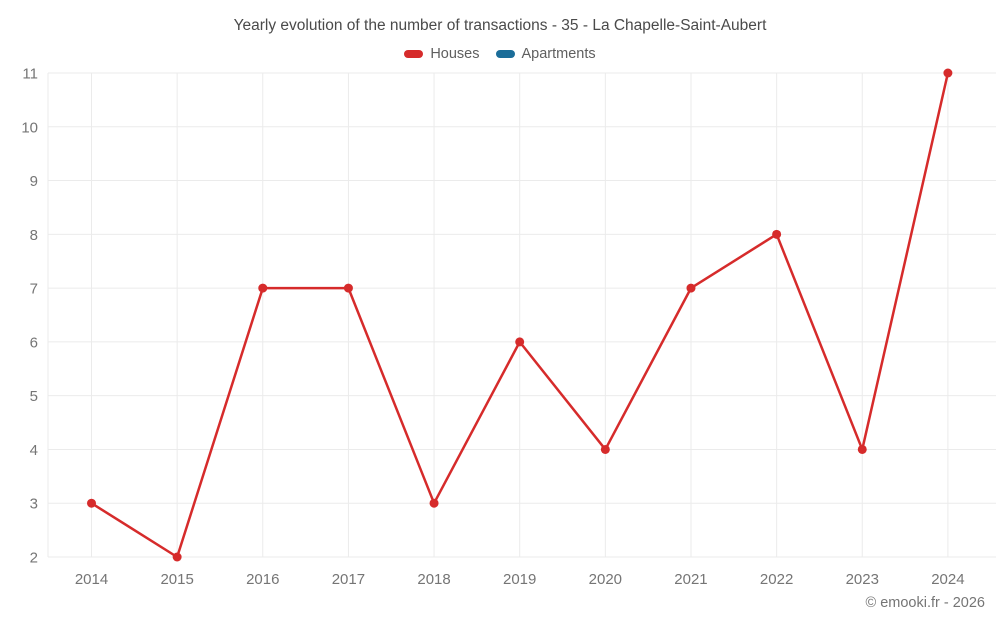 Image resolution: width=1000 pixels, height=625 pixels. I want to click on svg-text: 2019, so click(519, 579).